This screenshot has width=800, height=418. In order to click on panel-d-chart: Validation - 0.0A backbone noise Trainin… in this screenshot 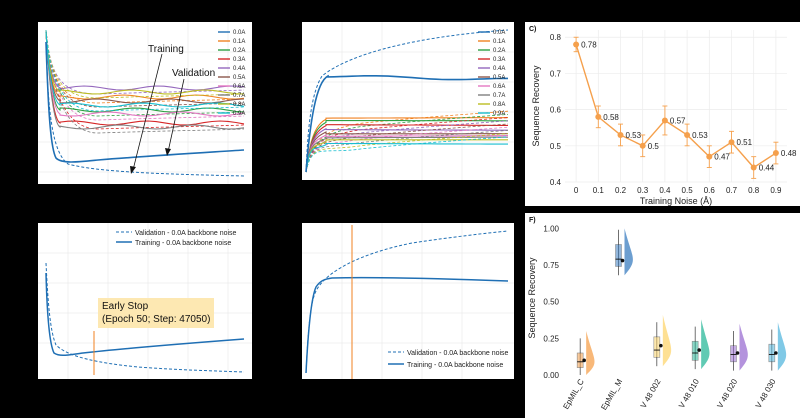, I will do `click(145, 301)`.